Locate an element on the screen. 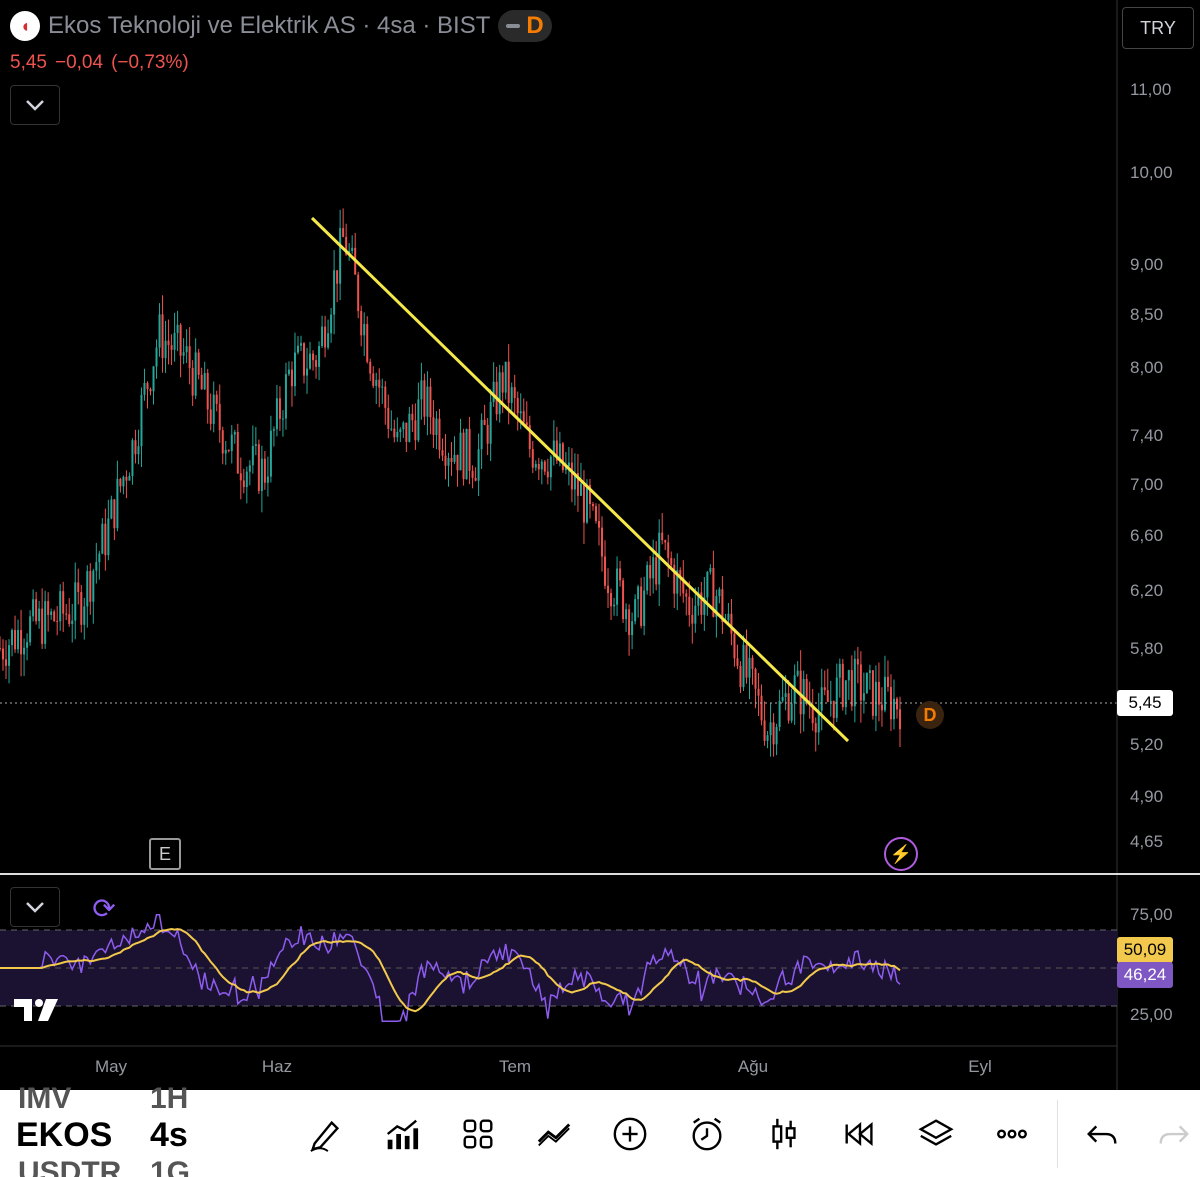  time-label-eyl: Eyl is located at coordinates (980, 1066).